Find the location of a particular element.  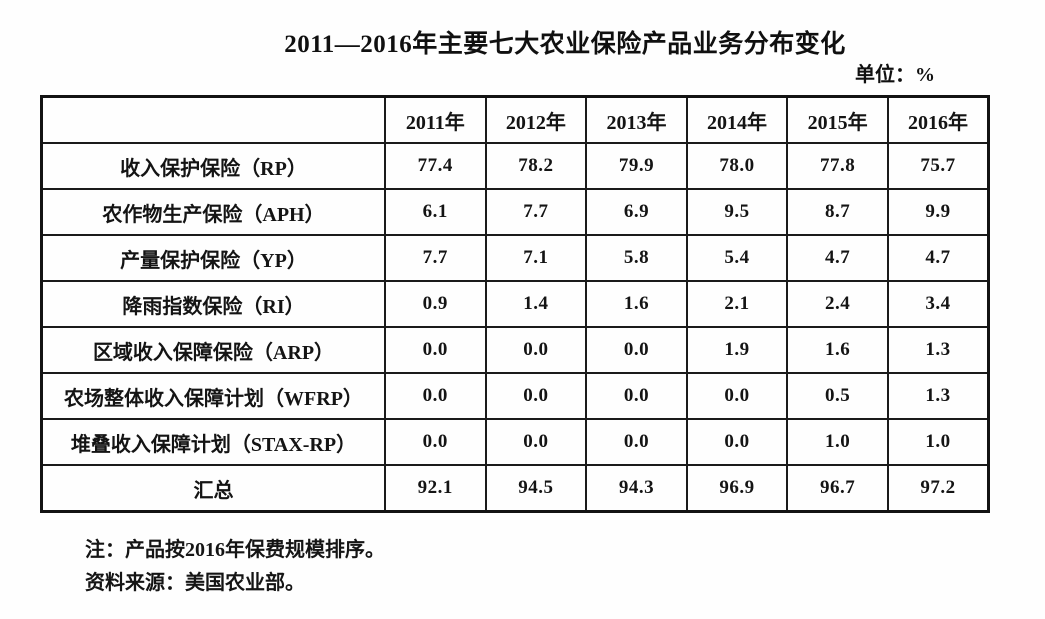

year-header: 2011年 is located at coordinates (435, 119).